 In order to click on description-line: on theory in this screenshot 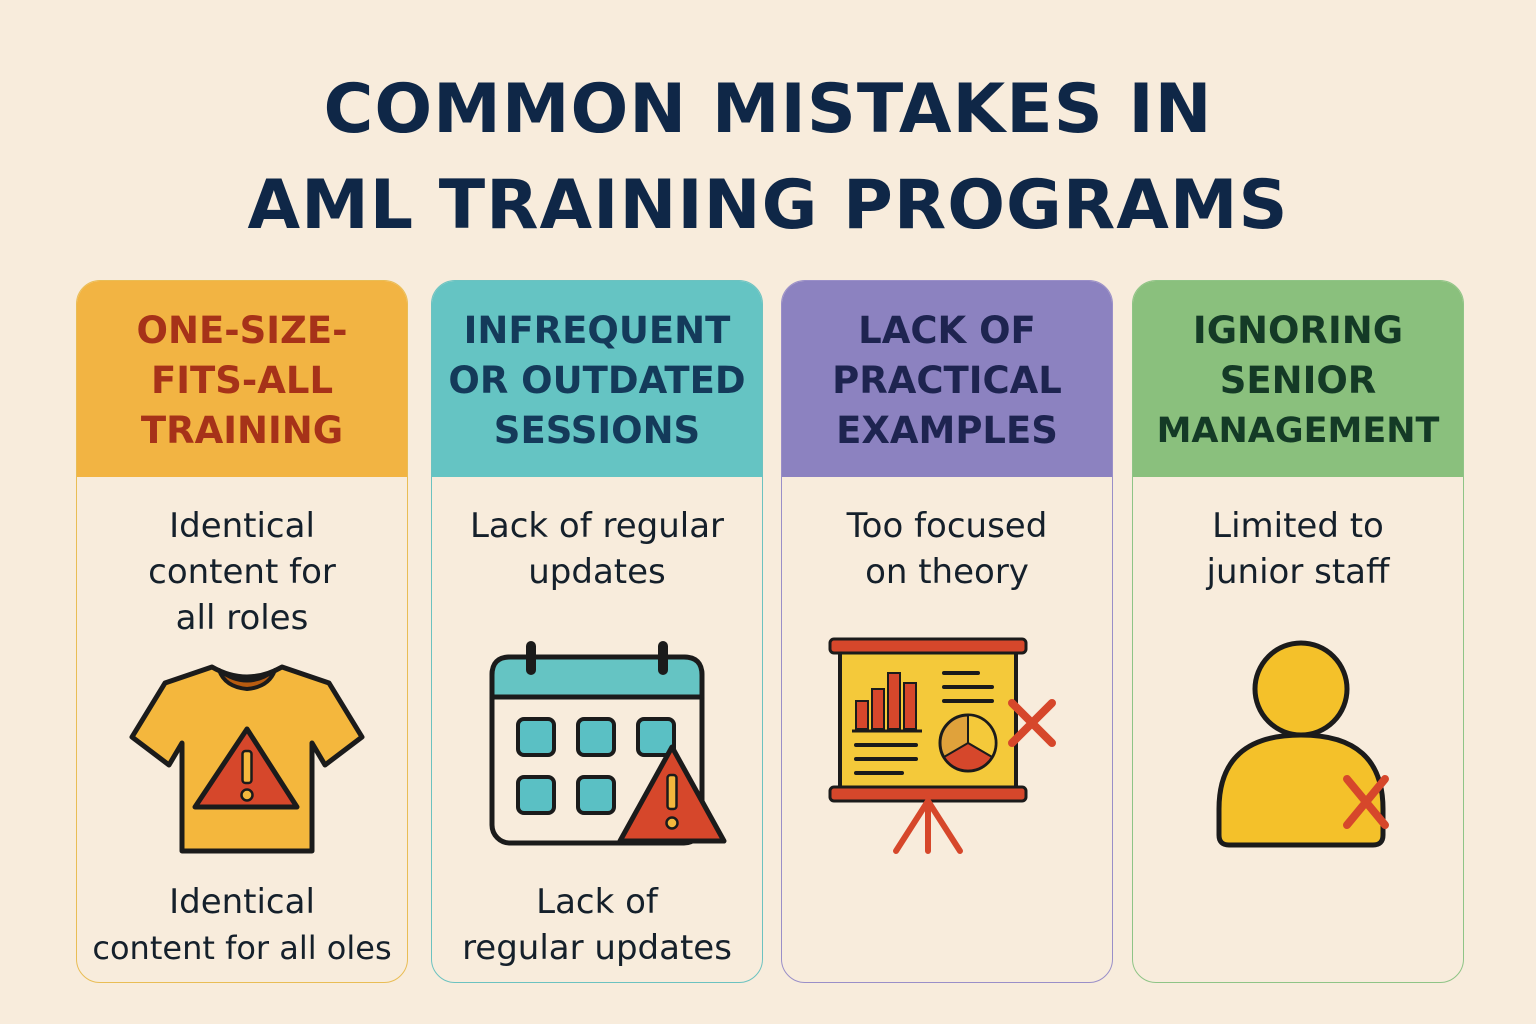, I will do `click(947, 572)`.